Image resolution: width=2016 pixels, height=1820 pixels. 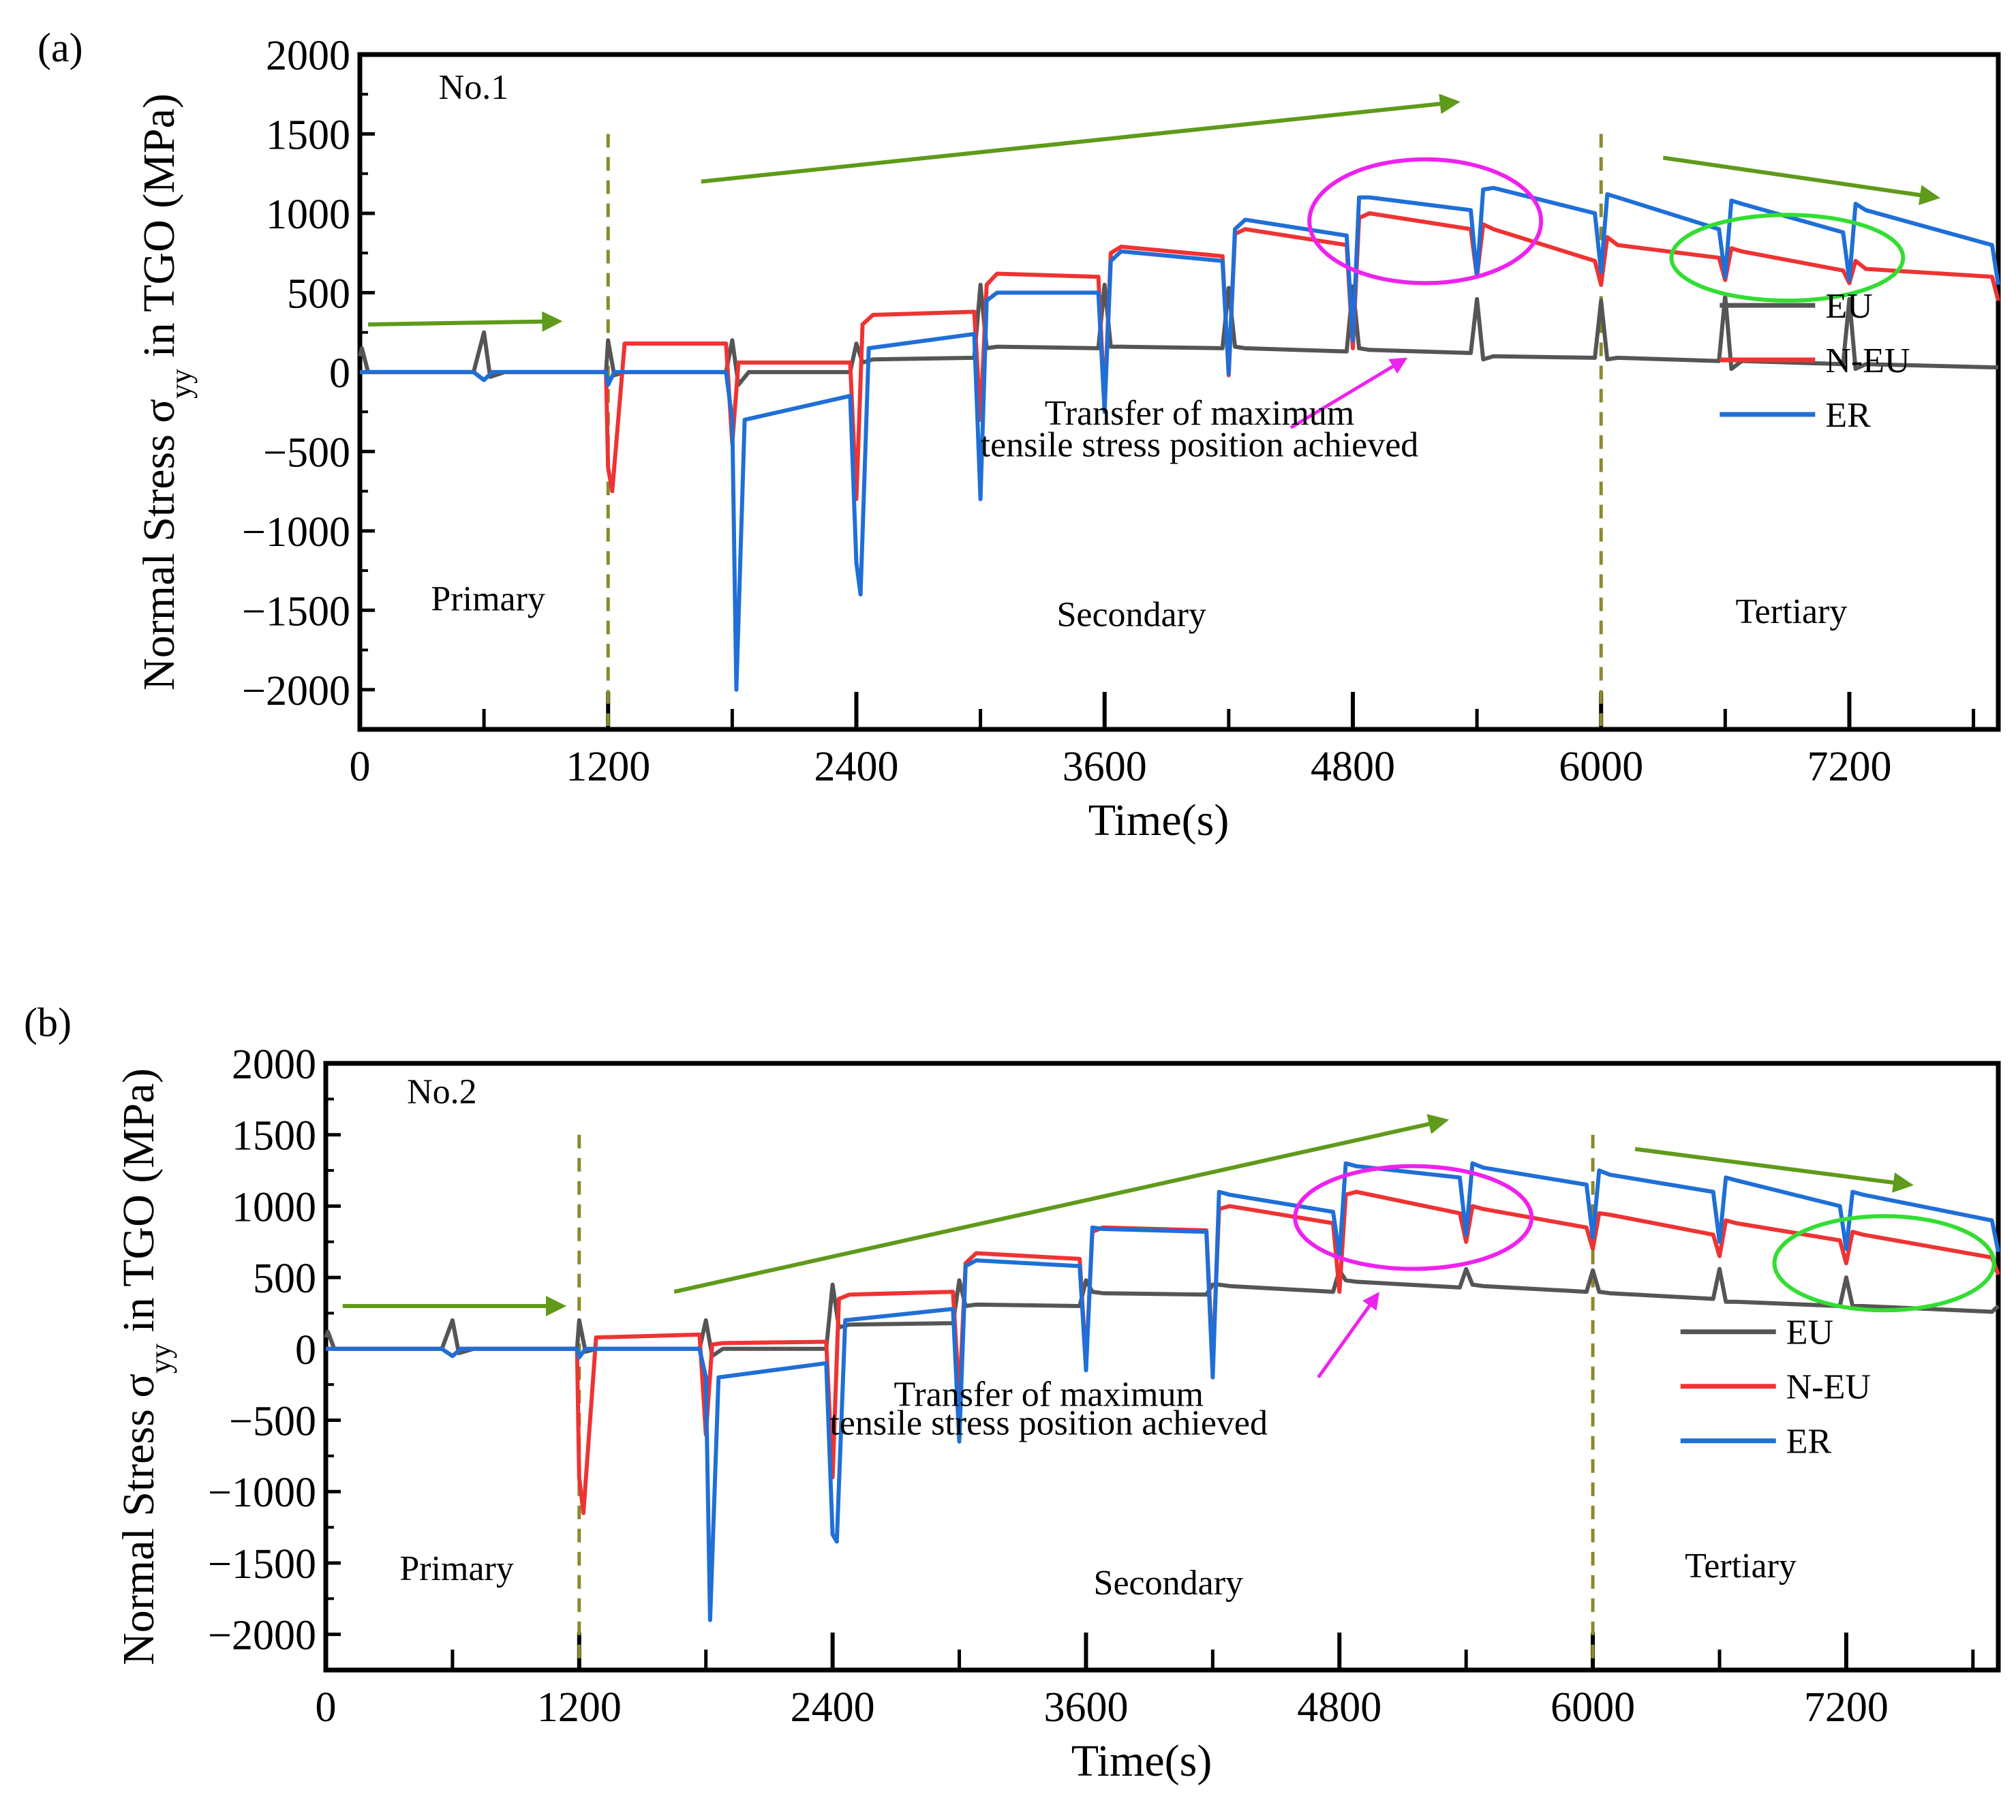 I want to click on panel-label: (b), so click(x=48, y=1022).